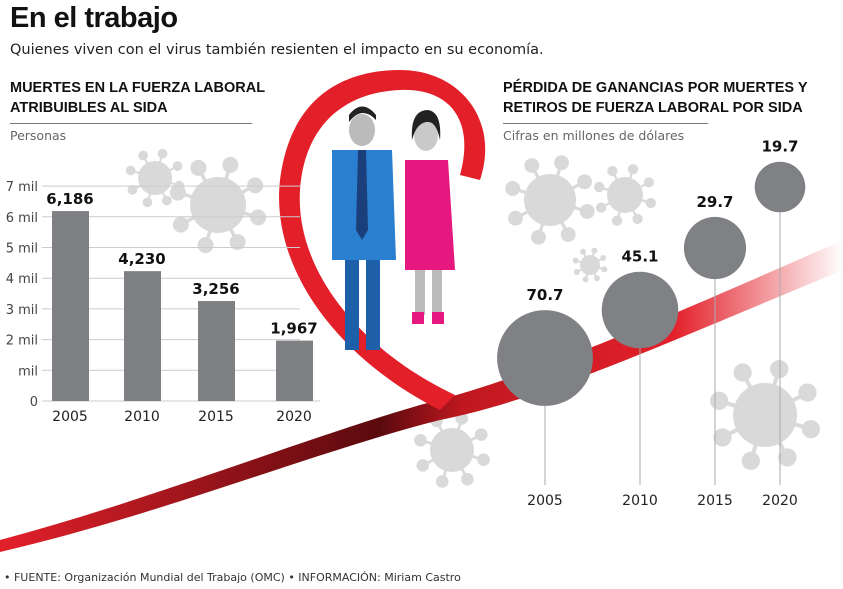 This screenshot has height=589, width=843. I want to click on page-title: En el trabajo, so click(94, 18).